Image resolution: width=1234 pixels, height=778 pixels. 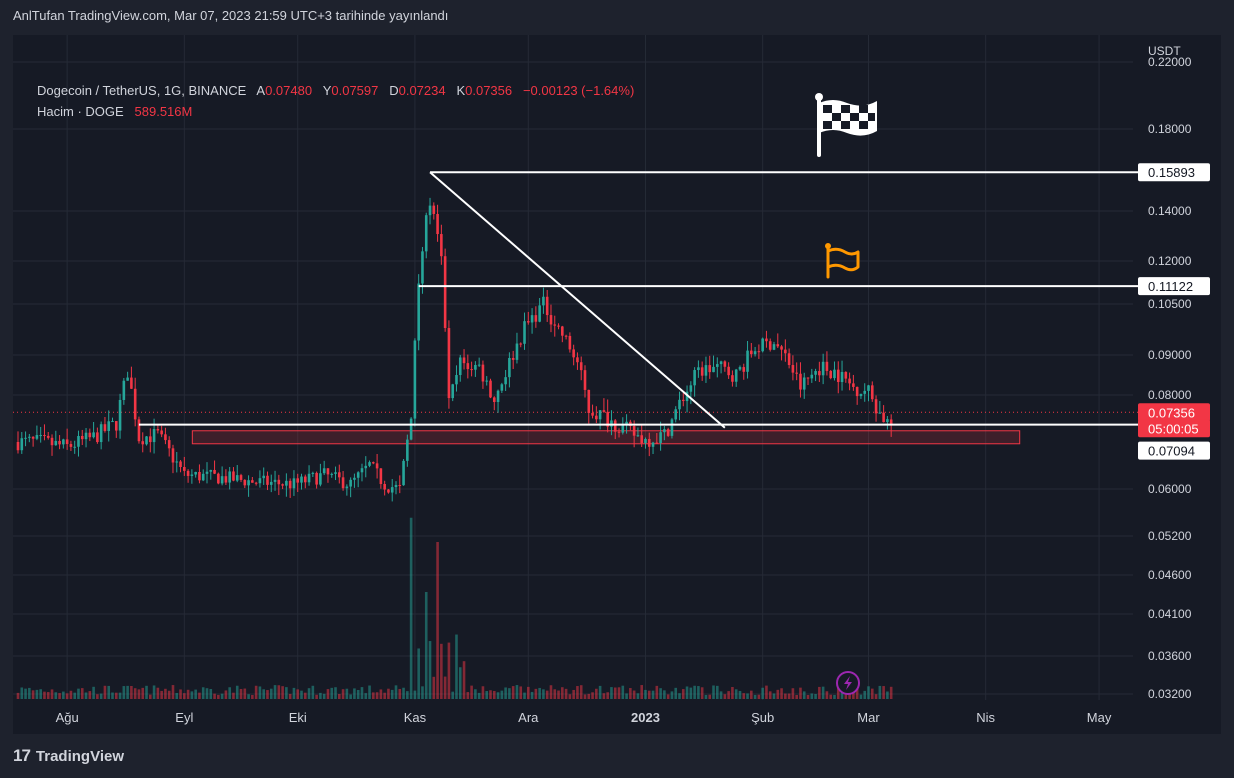 I want to click on volume-label: Hacim · DOGE, so click(x=80, y=111).